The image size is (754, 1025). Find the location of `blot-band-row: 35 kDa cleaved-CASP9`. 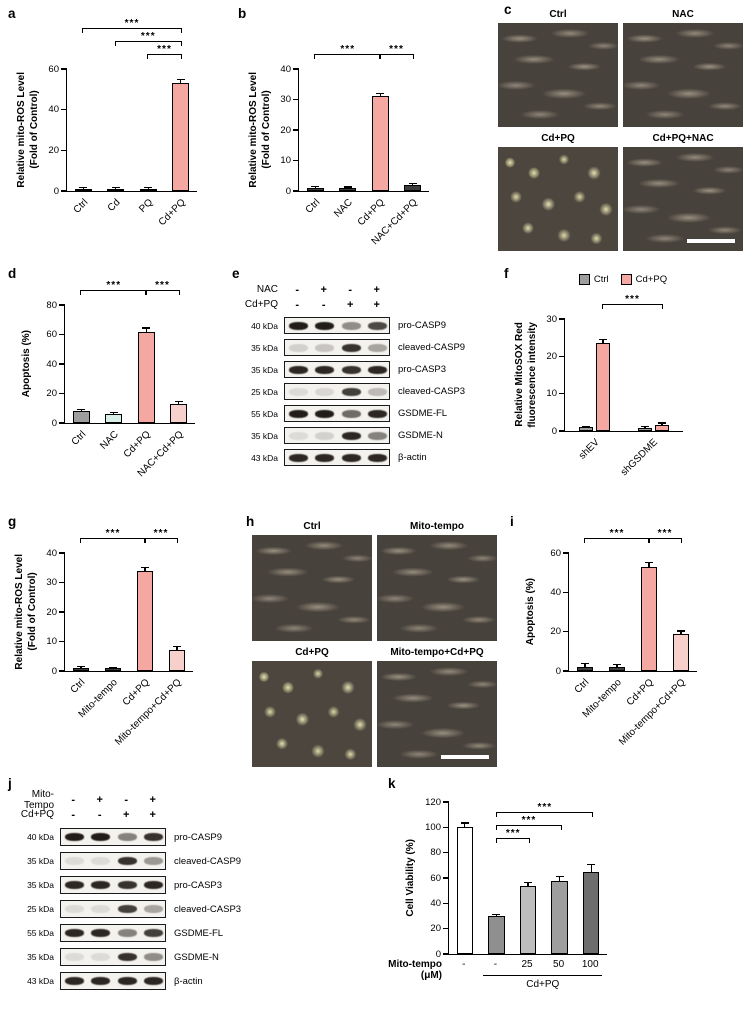

blot-band-row: 35 kDa cleaved-CASP9 is located at coordinates (137, 861).